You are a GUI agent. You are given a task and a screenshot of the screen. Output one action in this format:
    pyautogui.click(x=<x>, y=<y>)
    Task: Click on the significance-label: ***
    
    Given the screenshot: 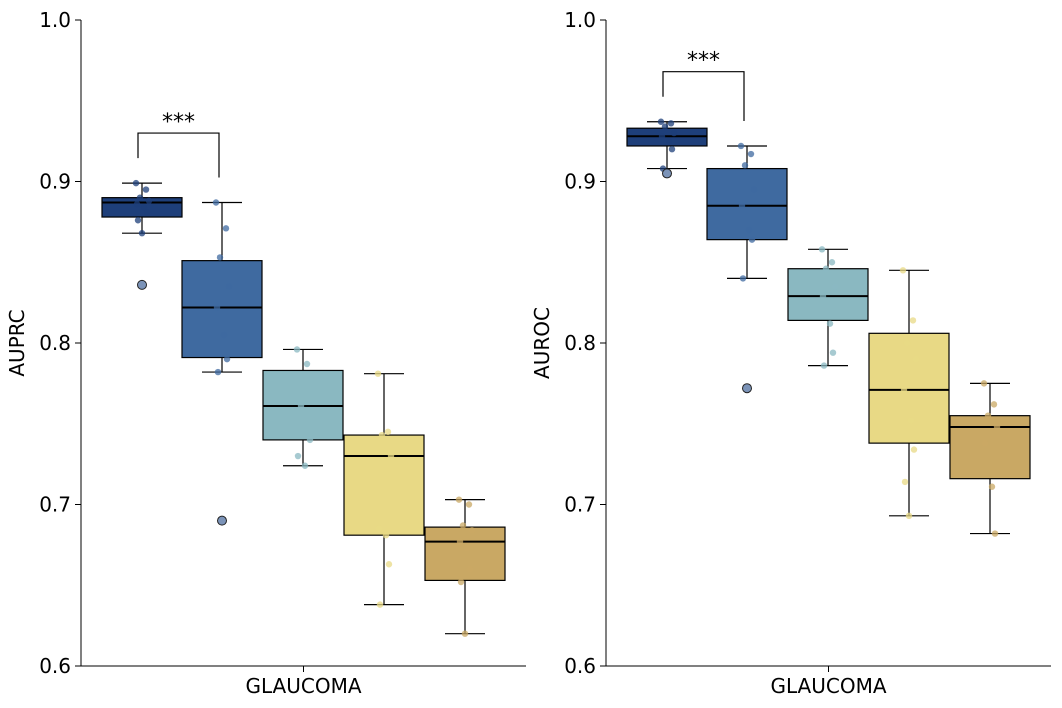 What is the action you would take?
    pyautogui.click(x=178, y=122)
    